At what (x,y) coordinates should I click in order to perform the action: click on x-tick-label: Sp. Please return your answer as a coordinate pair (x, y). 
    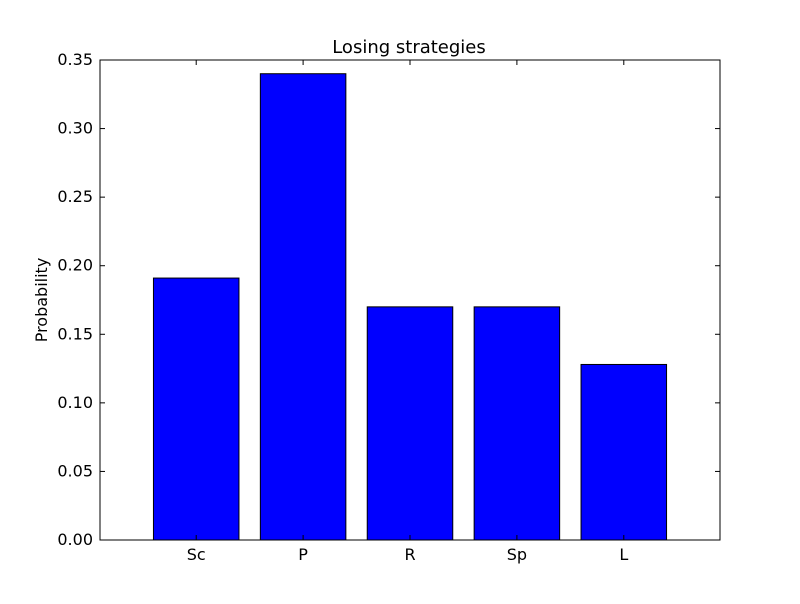
    Looking at the image, I should click on (517, 554).